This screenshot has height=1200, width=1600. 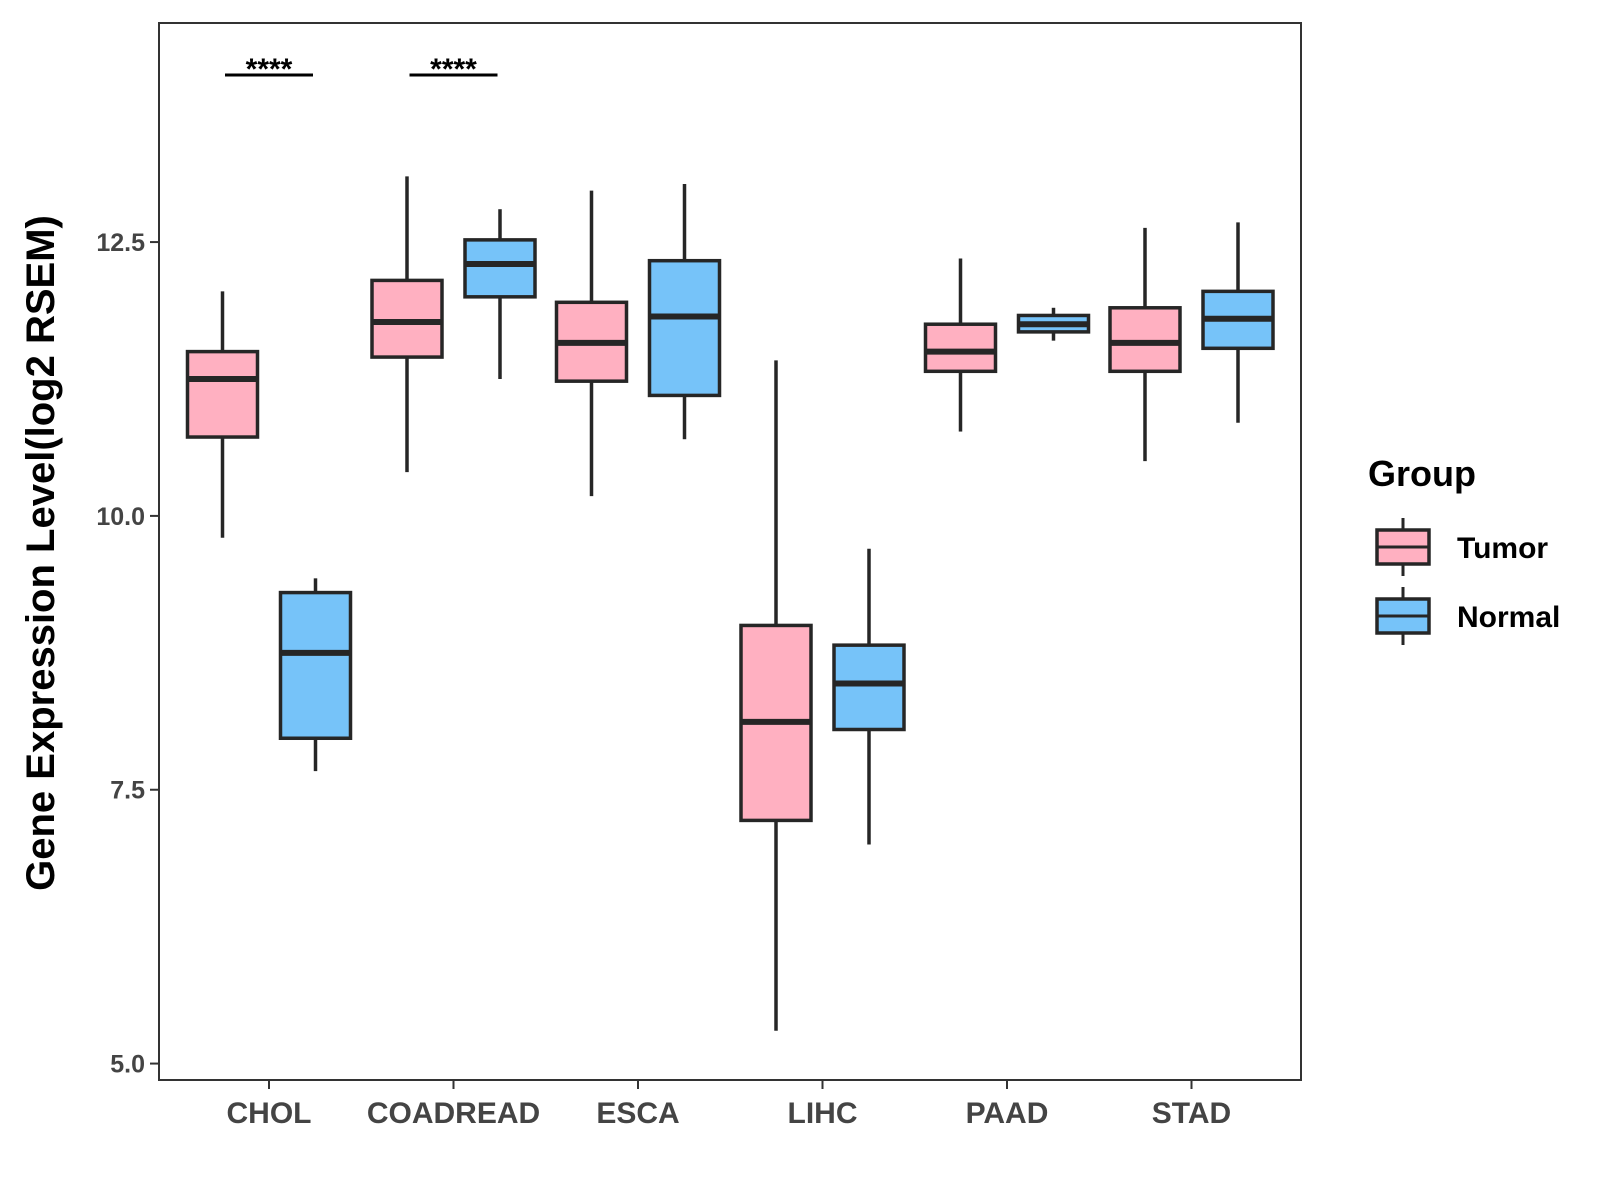 I want to click on y-axis: 5.0 7.5 10.0 12.5, so click(x=127, y=654).